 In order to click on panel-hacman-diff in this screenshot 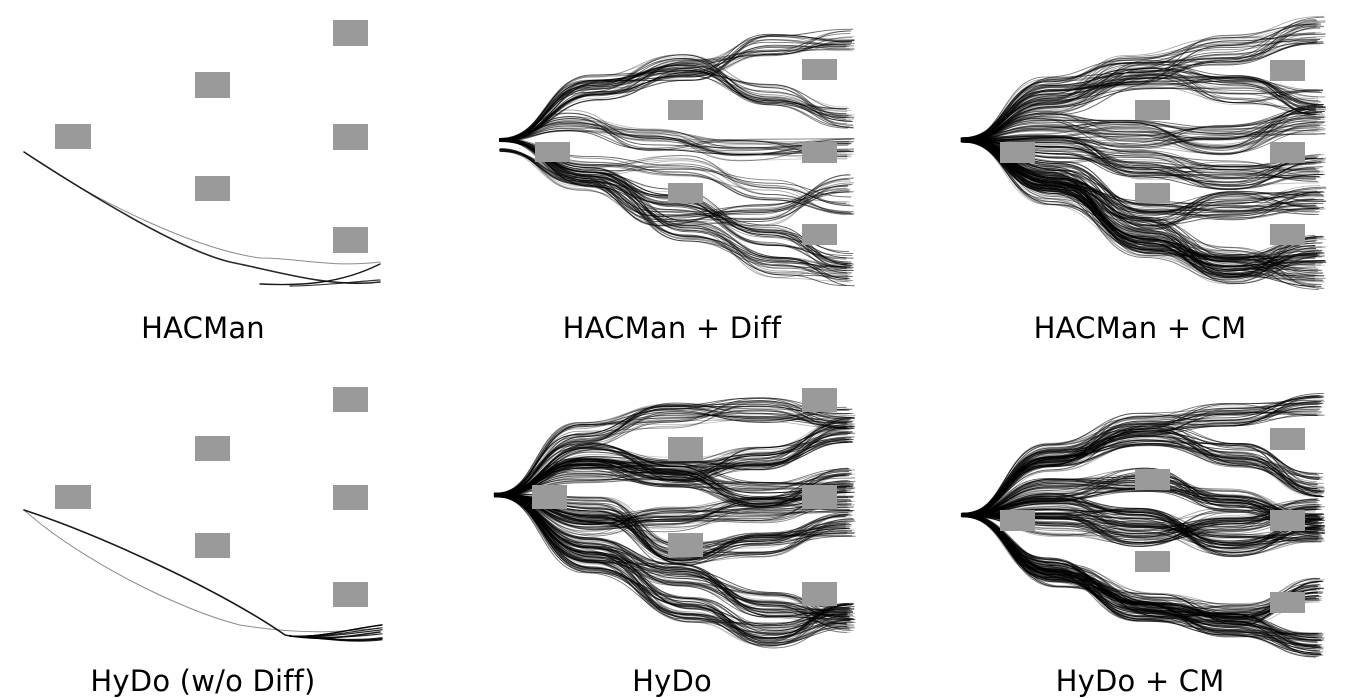, I will do `click(665, 150)`.